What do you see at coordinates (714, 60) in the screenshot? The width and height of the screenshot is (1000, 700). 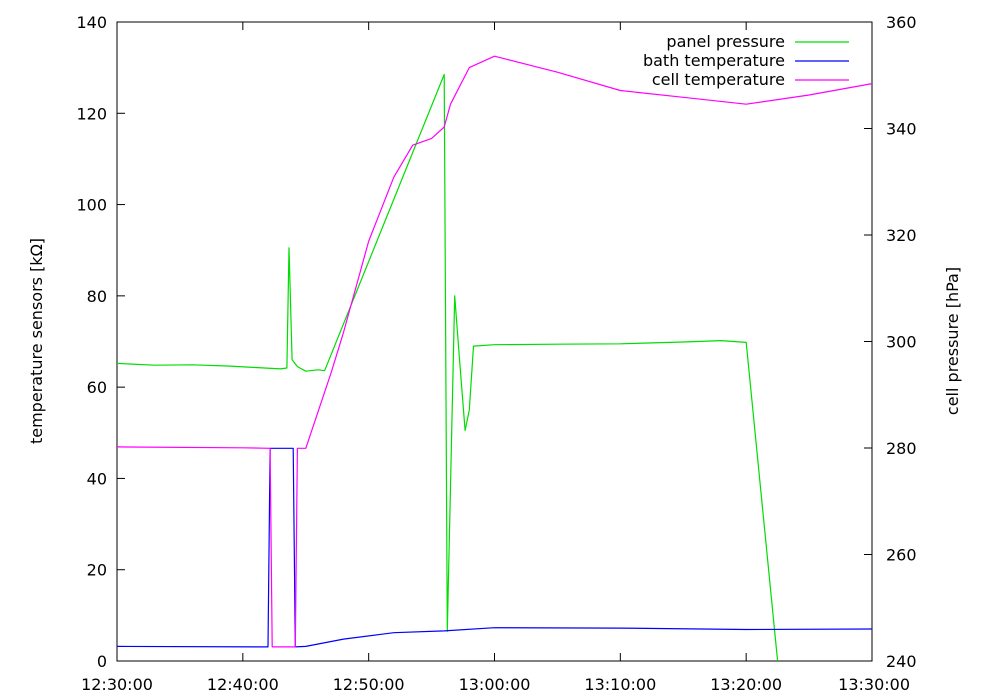 I see `legend-label: bath temperature` at bounding box center [714, 60].